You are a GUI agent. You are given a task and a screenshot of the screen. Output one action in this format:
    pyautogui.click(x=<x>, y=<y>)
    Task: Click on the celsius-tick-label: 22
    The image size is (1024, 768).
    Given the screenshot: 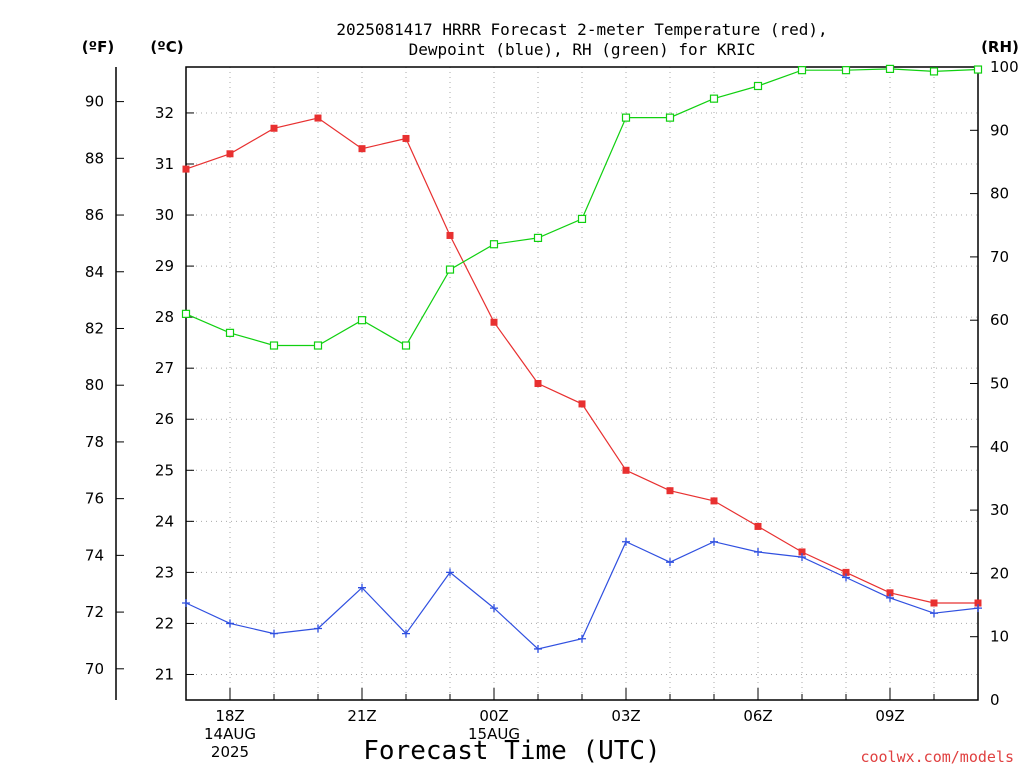 What is the action you would take?
    pyautogui.click(x=164, y=623)
    